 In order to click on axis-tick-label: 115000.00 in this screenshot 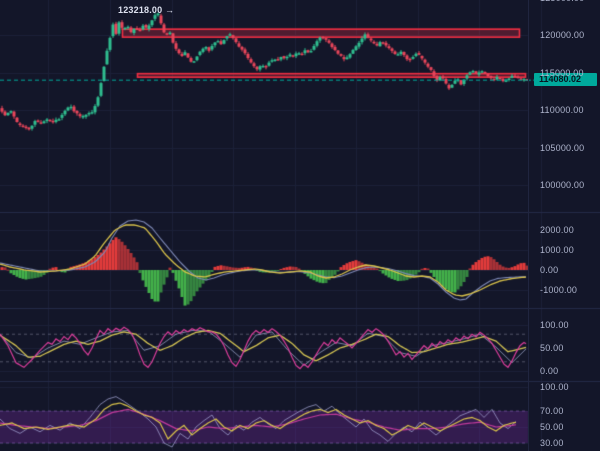, I will do `click(562, 72)`.